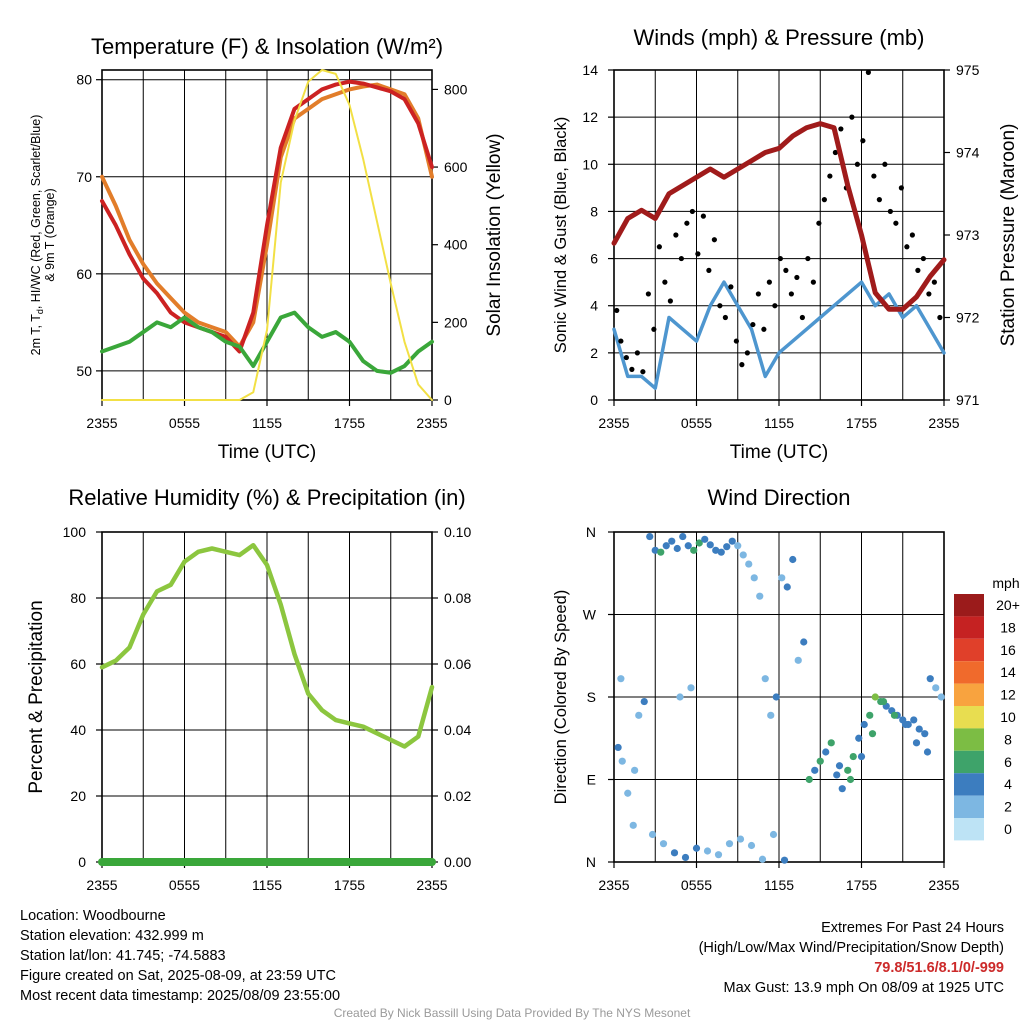 This screenshot has width=1024, height=1024. What do you see at coordinates (84, 274) in the screenshot?
I see `y-tick-label: 60` at bounding box center [84, 274].